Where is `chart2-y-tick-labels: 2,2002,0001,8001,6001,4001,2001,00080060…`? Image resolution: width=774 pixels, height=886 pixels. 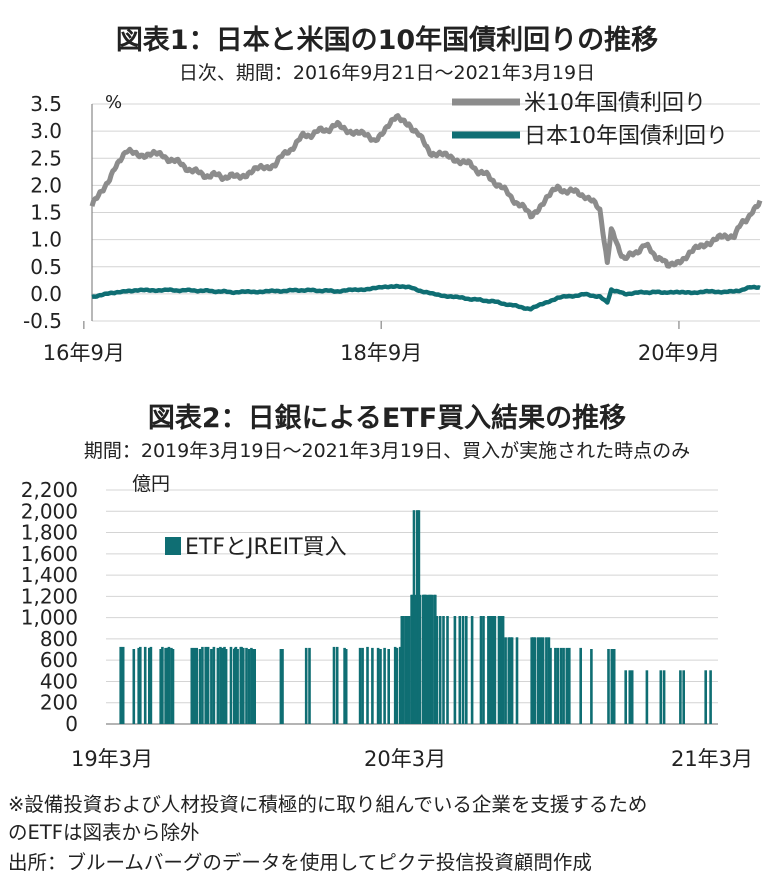 chart2-y-tick-labels: 2,2002,0001,8001,6001,4001,2001,00080060… is located at coordinates (49, 607).